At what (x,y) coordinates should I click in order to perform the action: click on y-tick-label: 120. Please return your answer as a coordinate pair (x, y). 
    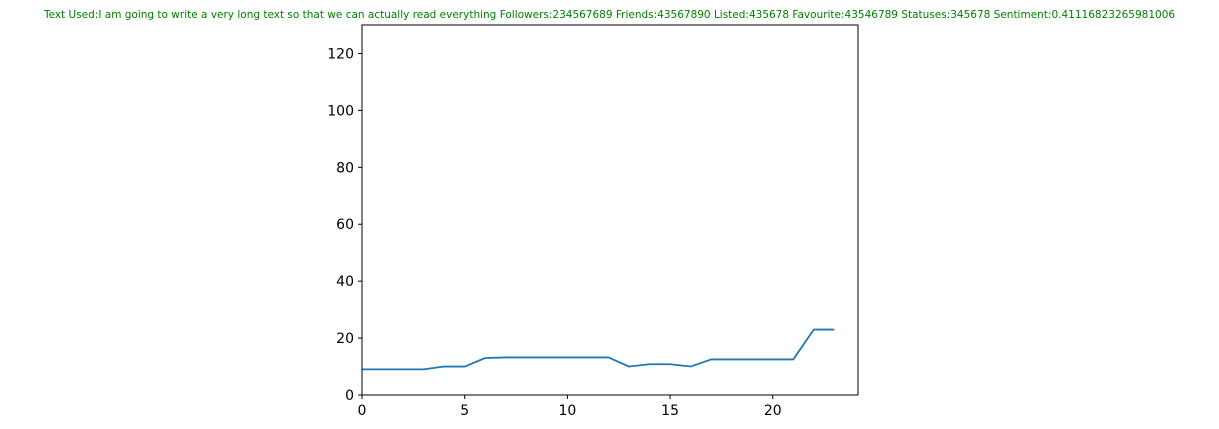
    Looking at the image, I should click on (340, 54).